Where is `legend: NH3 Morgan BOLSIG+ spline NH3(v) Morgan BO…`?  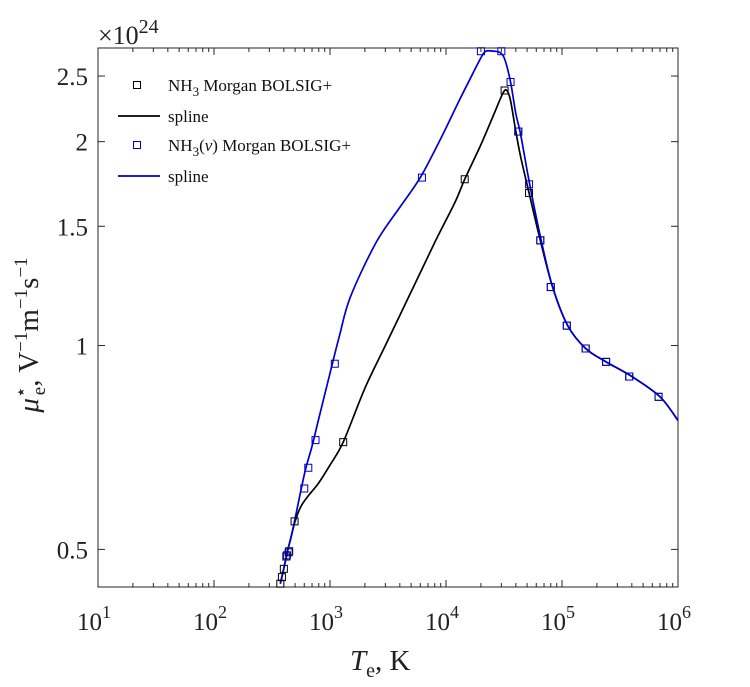
legend: NH3 Morgan BOLSIG+ spline NH3(v) Morgan BO… is located at coordinates (234, 131).